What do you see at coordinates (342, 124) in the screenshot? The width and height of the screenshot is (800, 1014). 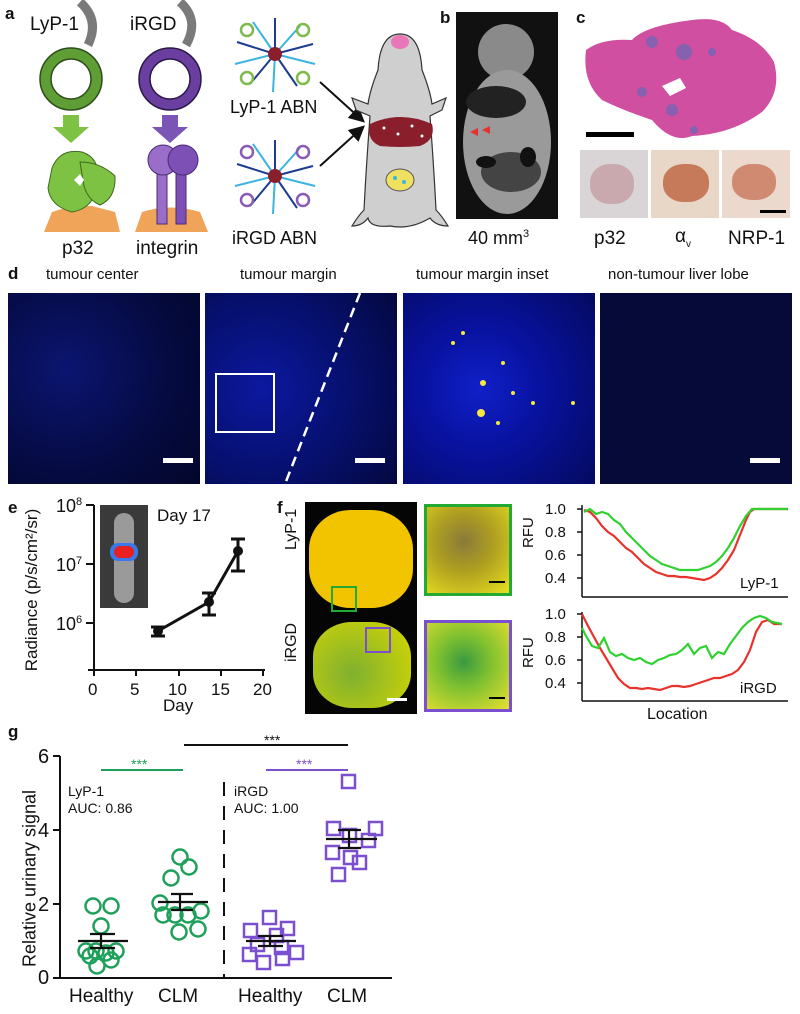 I see `arrows-to-mouse` at bounding box center [342, 124].